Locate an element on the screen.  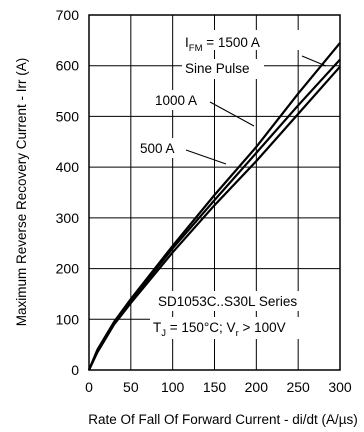
y-tick-label: 500 is located at coordinates (68, 116).